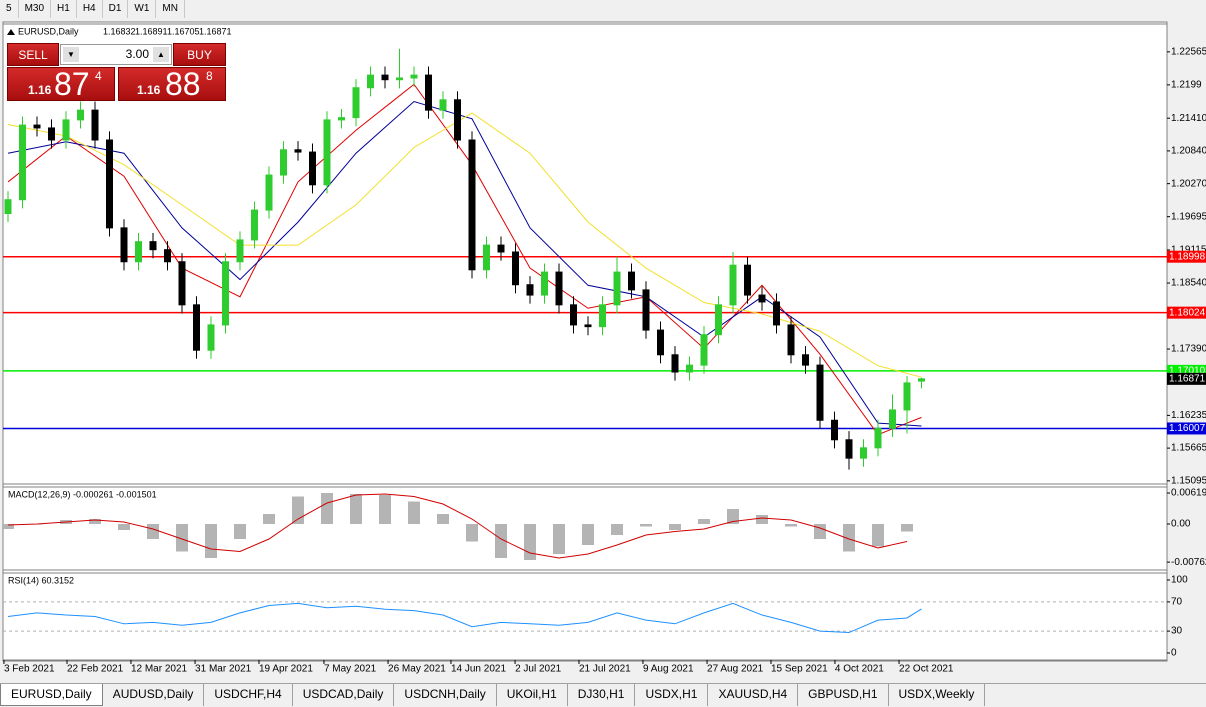 The height and width of the screenshot is (707, 1206). I want to click on timeframe-button: H4, so click(90, 9).